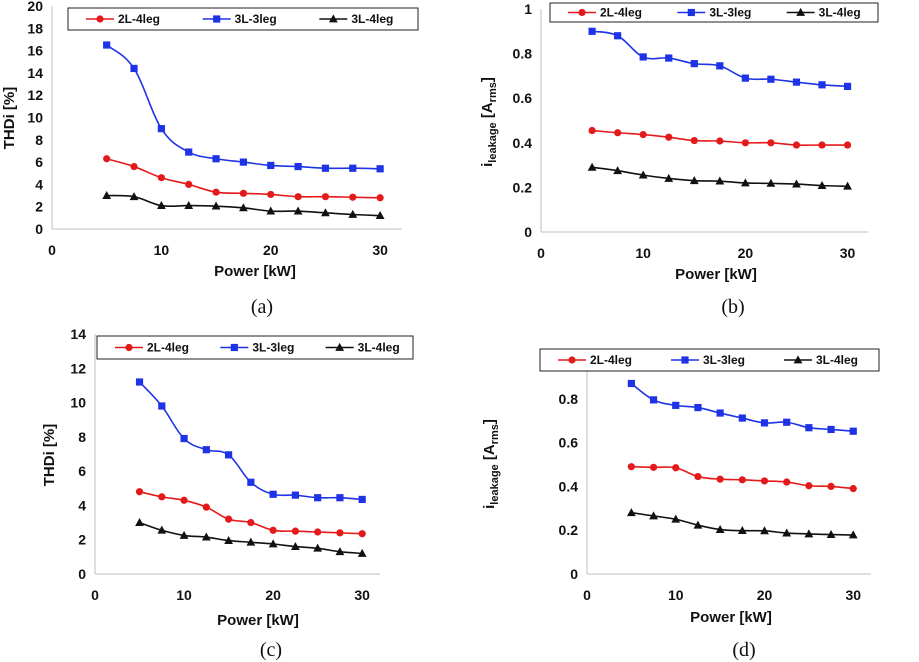  Describe the element at coordinates (262, 307) in the screenshot. I see `panel-caption: (a)` at that location.